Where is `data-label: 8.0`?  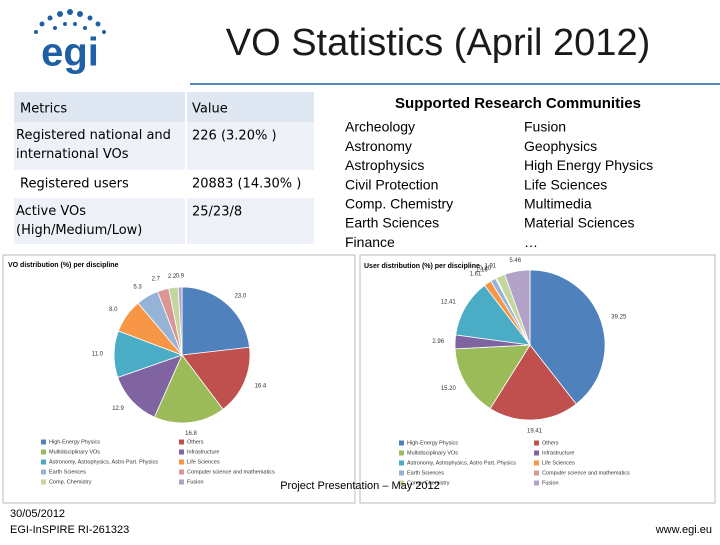
data-label: 8.0 is located at coordinates (113, 310).